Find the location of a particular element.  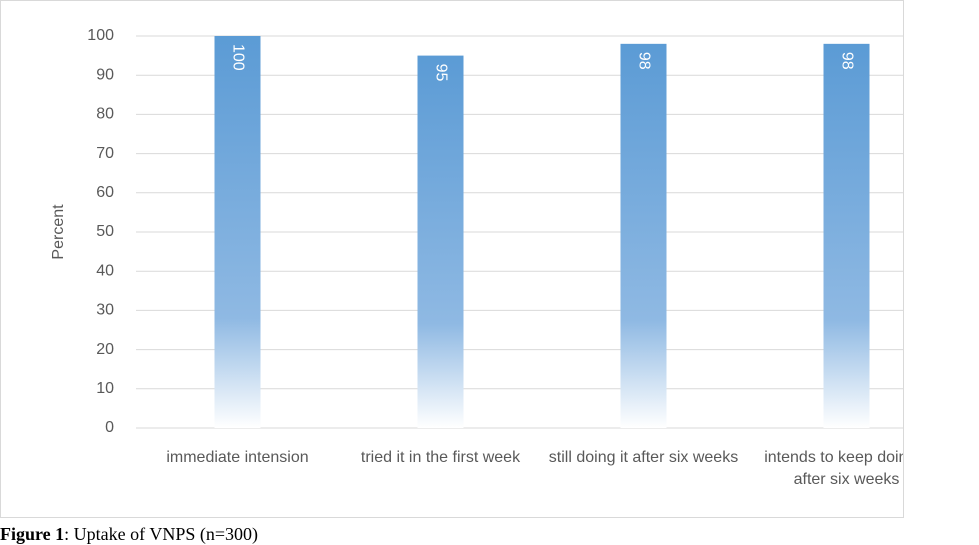

y-tick-label: 70 is located at coordinates (105, 153).